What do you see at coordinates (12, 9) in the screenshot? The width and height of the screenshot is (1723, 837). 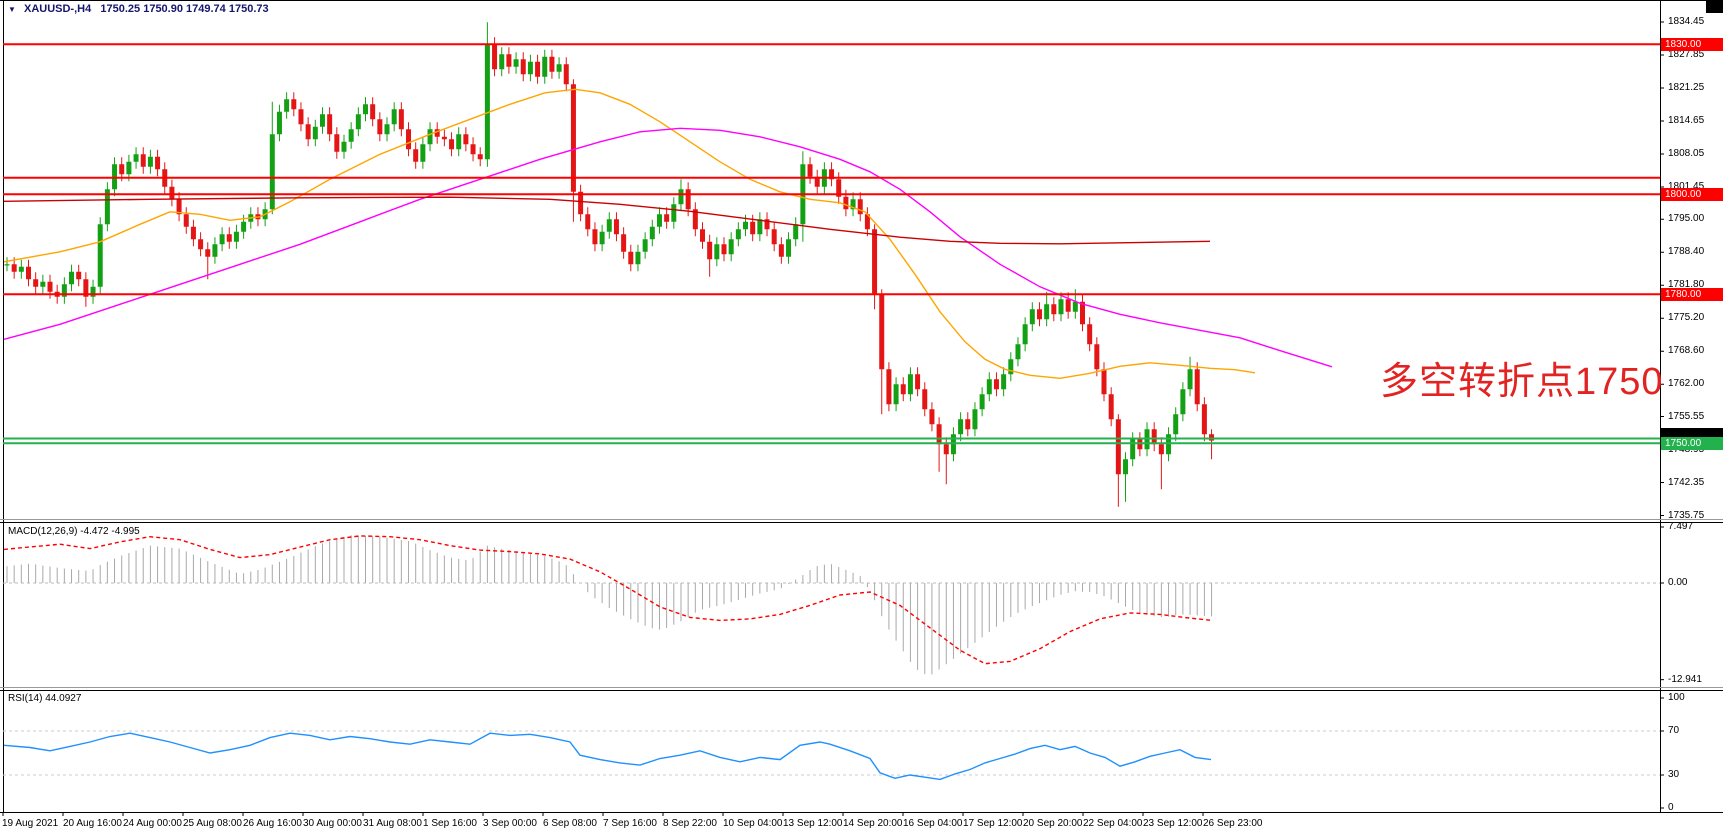 I see `symbol-dropdown-icon: ▼` at bounding box center [12, 9].